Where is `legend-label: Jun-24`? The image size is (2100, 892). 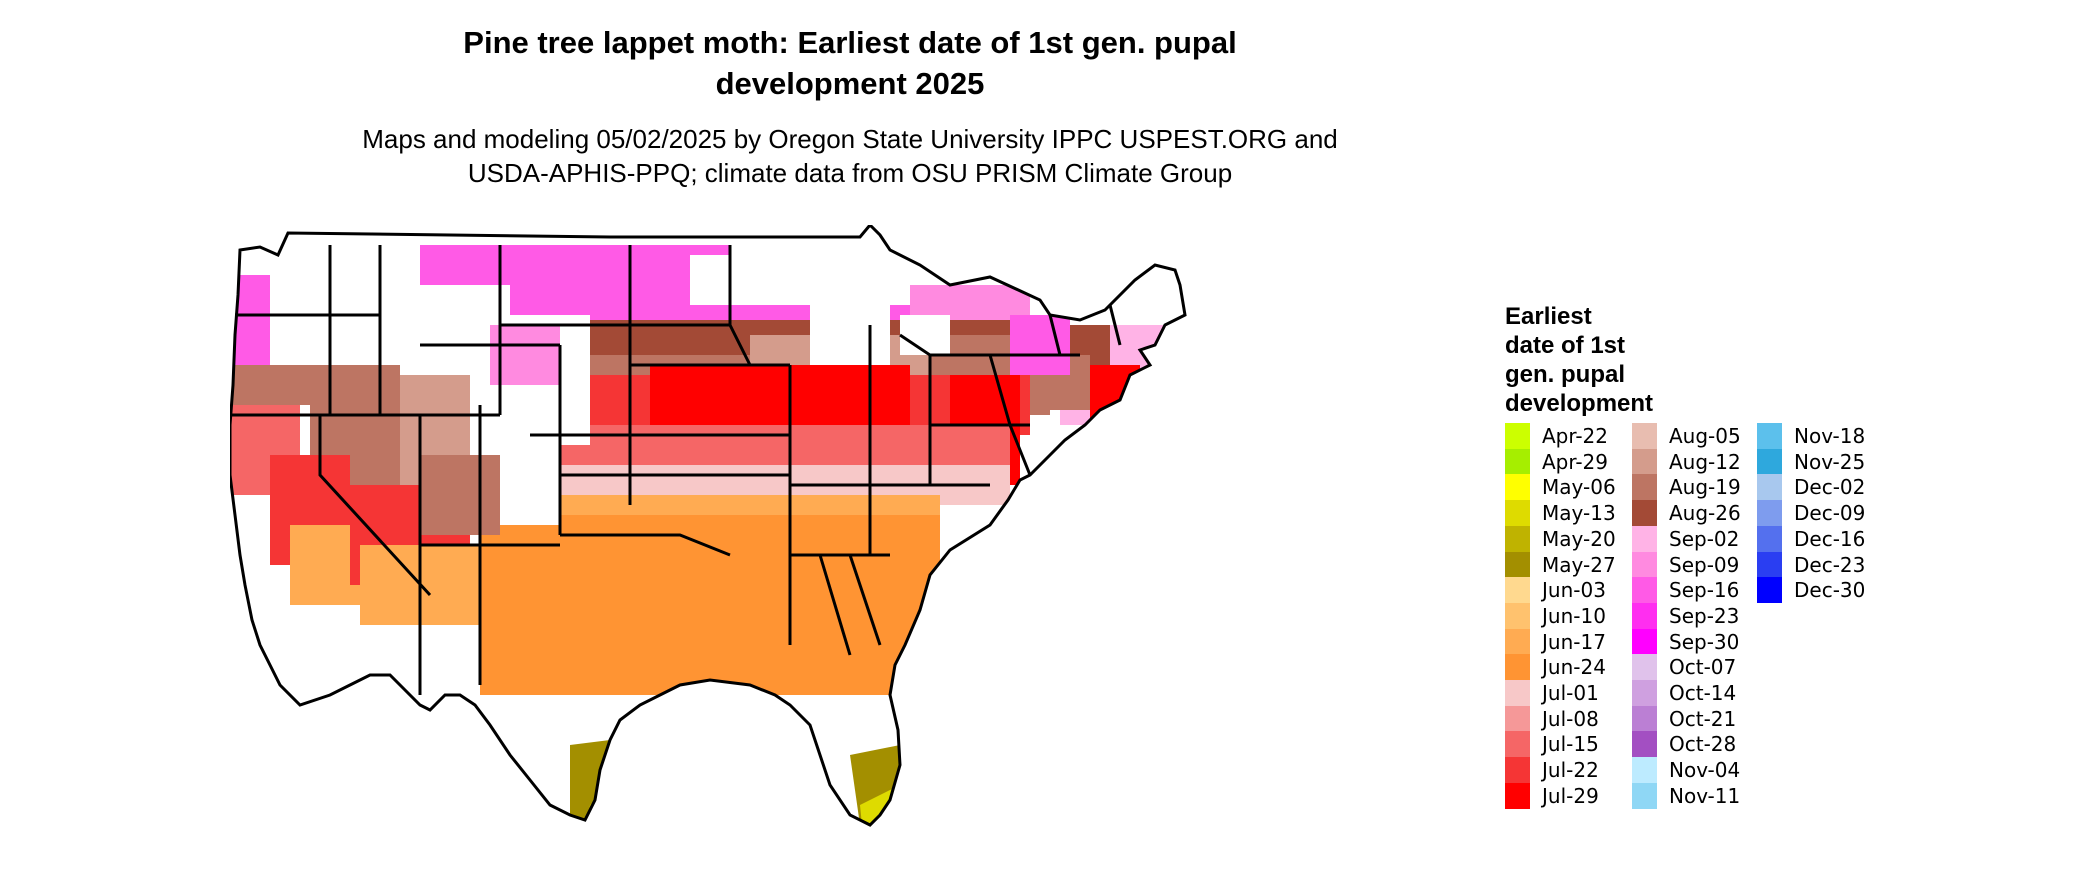 legend-label: Jun-24 is located at coordinates (1574, 667).